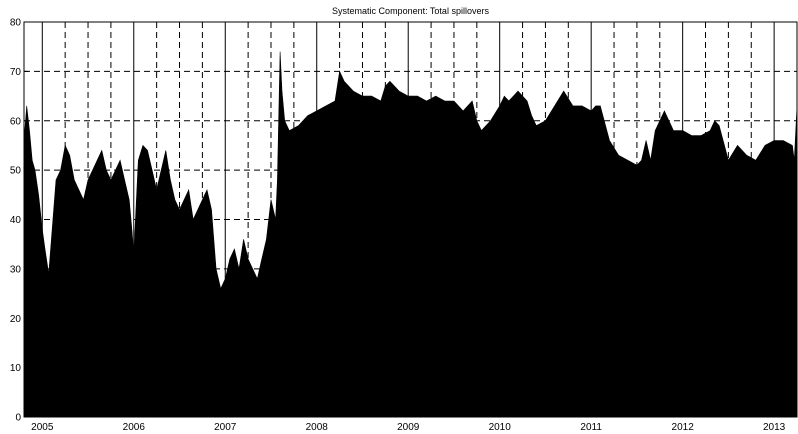  I want to click on x-tick-label: 2011, so click(591, 427).